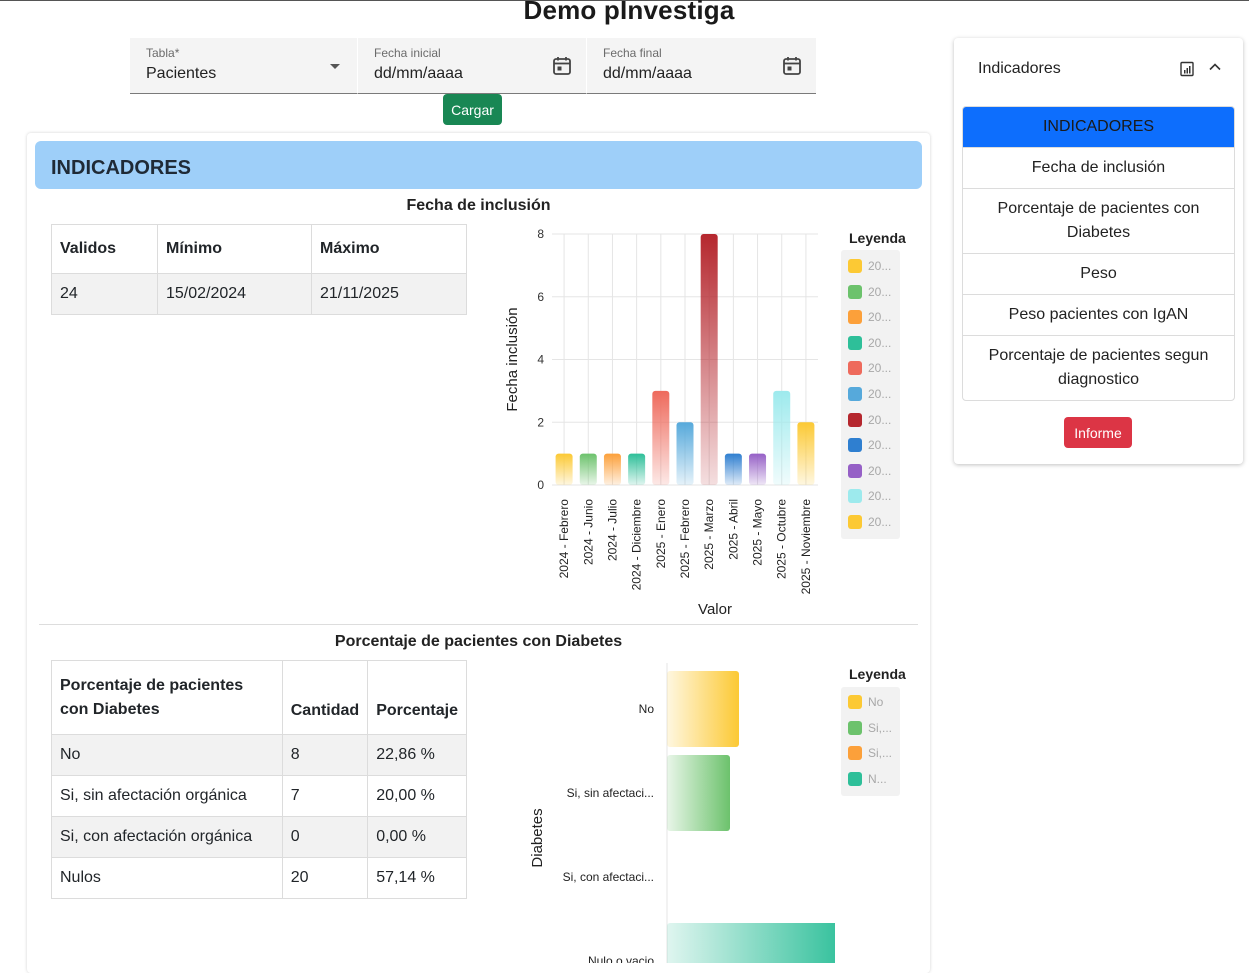 The height and width of the screenshot is (973, 1249). Describe the element at coordinates (701, 66) in the screenshot. I see `fecha-final-field: Fecha final dd/mm/aaaa` at that location.